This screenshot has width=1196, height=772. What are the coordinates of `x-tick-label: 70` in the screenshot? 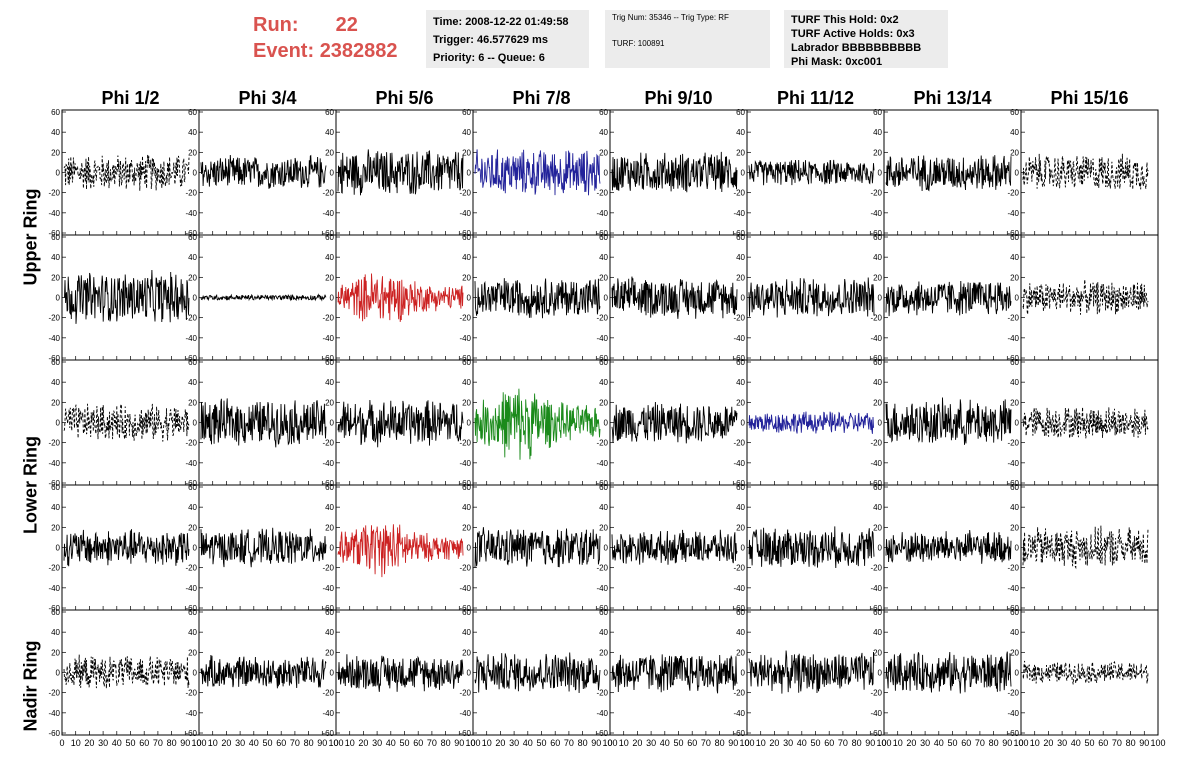 It's located at (569, 743).